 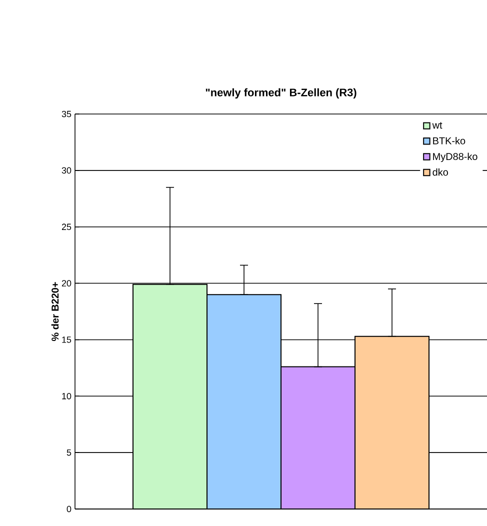 What do you see at coordinates (67, 396) in the screenshot?
I see `y-tick-label: 10` at bounding box center [67, 396].